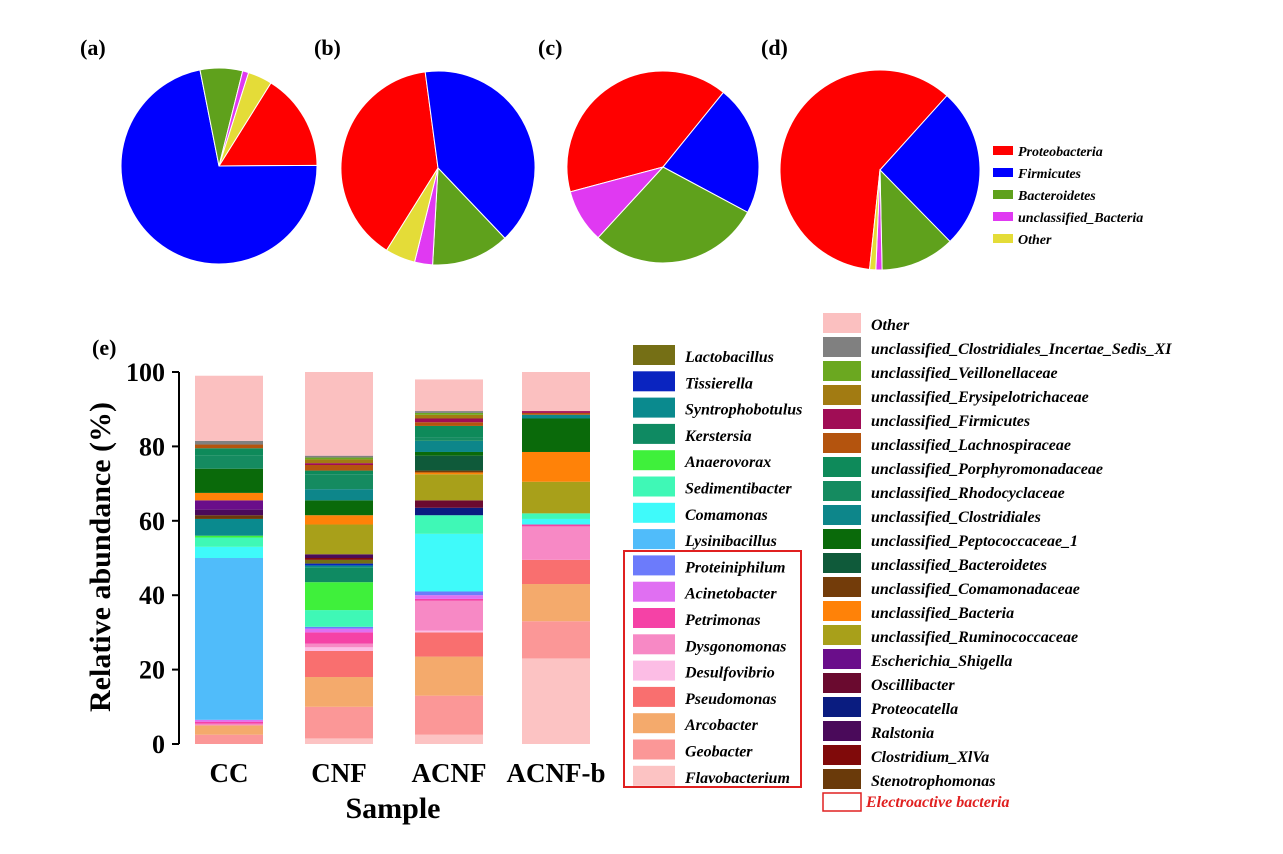 The height and width of the screenshot is (854, 1283). Describe the element at coordinates (556, 773) in the screenshot. I see `x-tick-label: ACNF-b` at that location.